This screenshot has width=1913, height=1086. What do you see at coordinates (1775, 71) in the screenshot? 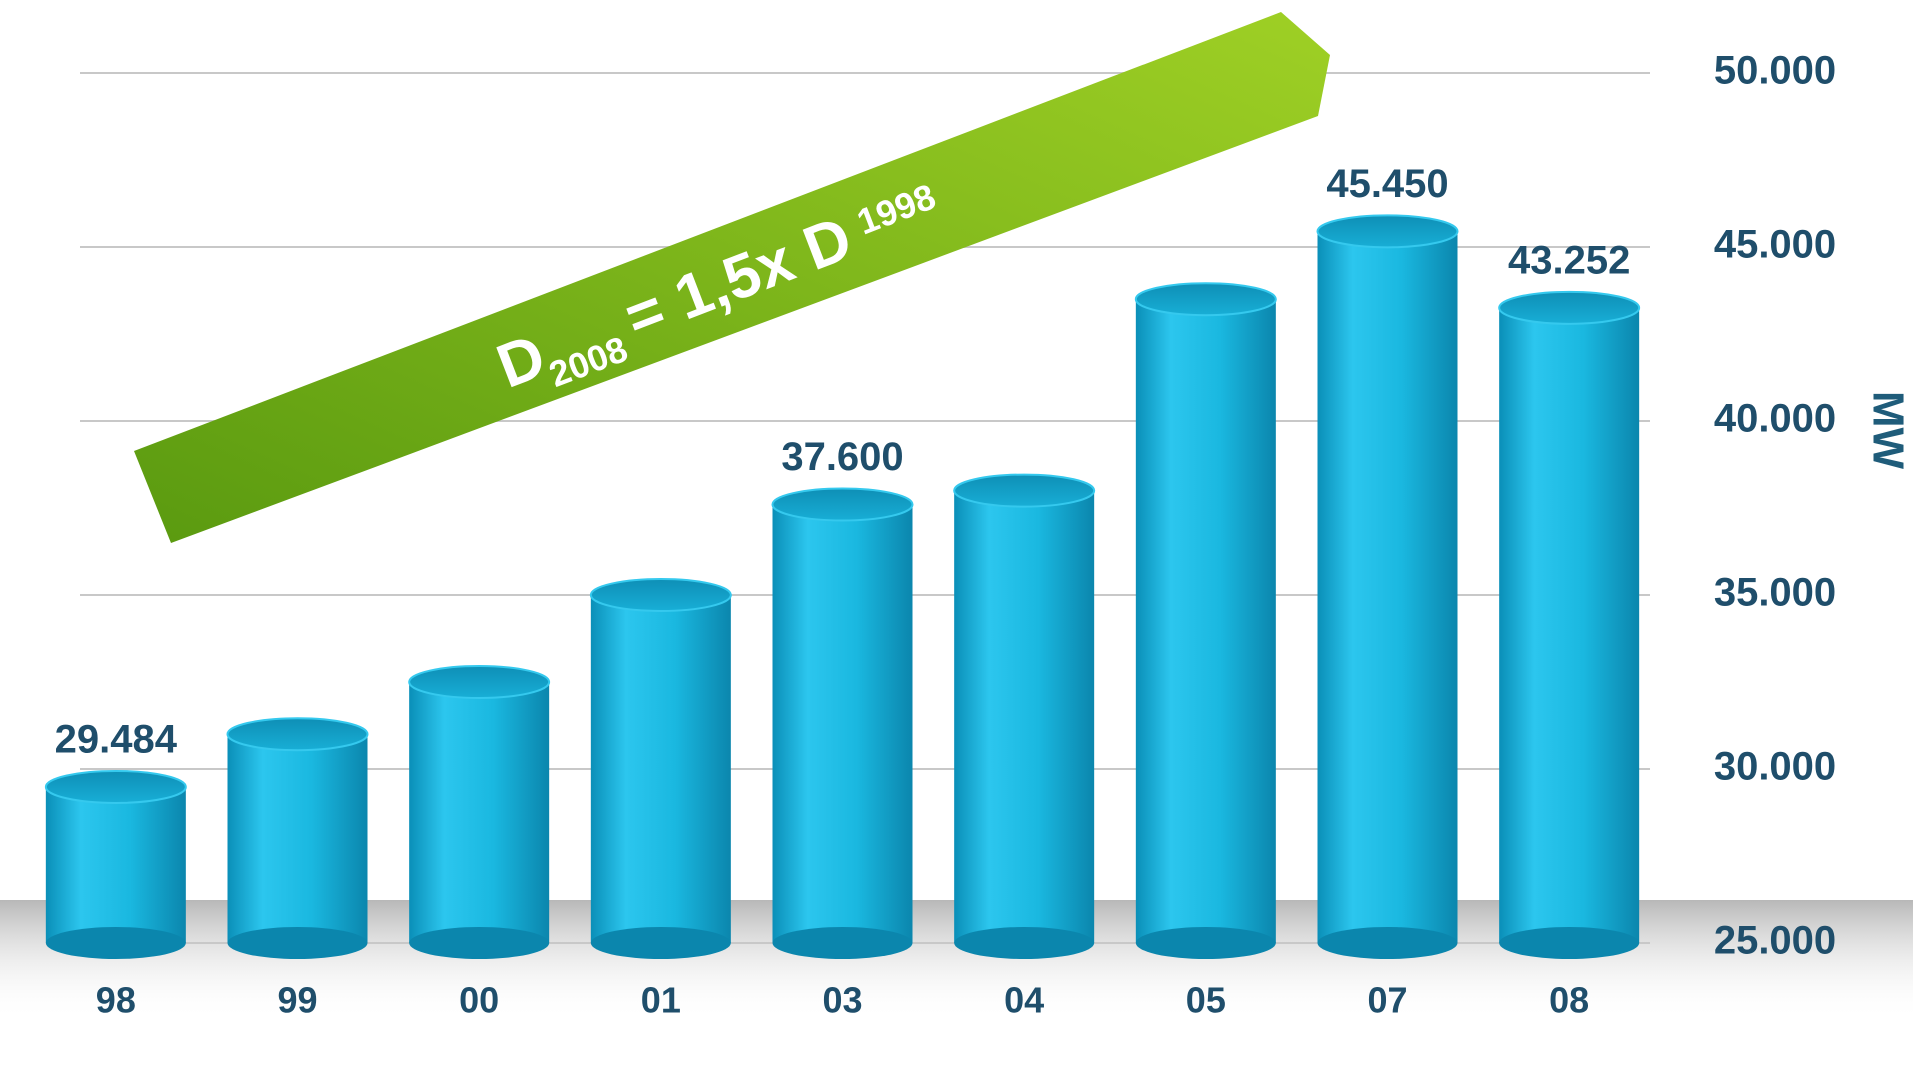
I see `y-tick-label: 50.000` at bounding box center [1775, 71].